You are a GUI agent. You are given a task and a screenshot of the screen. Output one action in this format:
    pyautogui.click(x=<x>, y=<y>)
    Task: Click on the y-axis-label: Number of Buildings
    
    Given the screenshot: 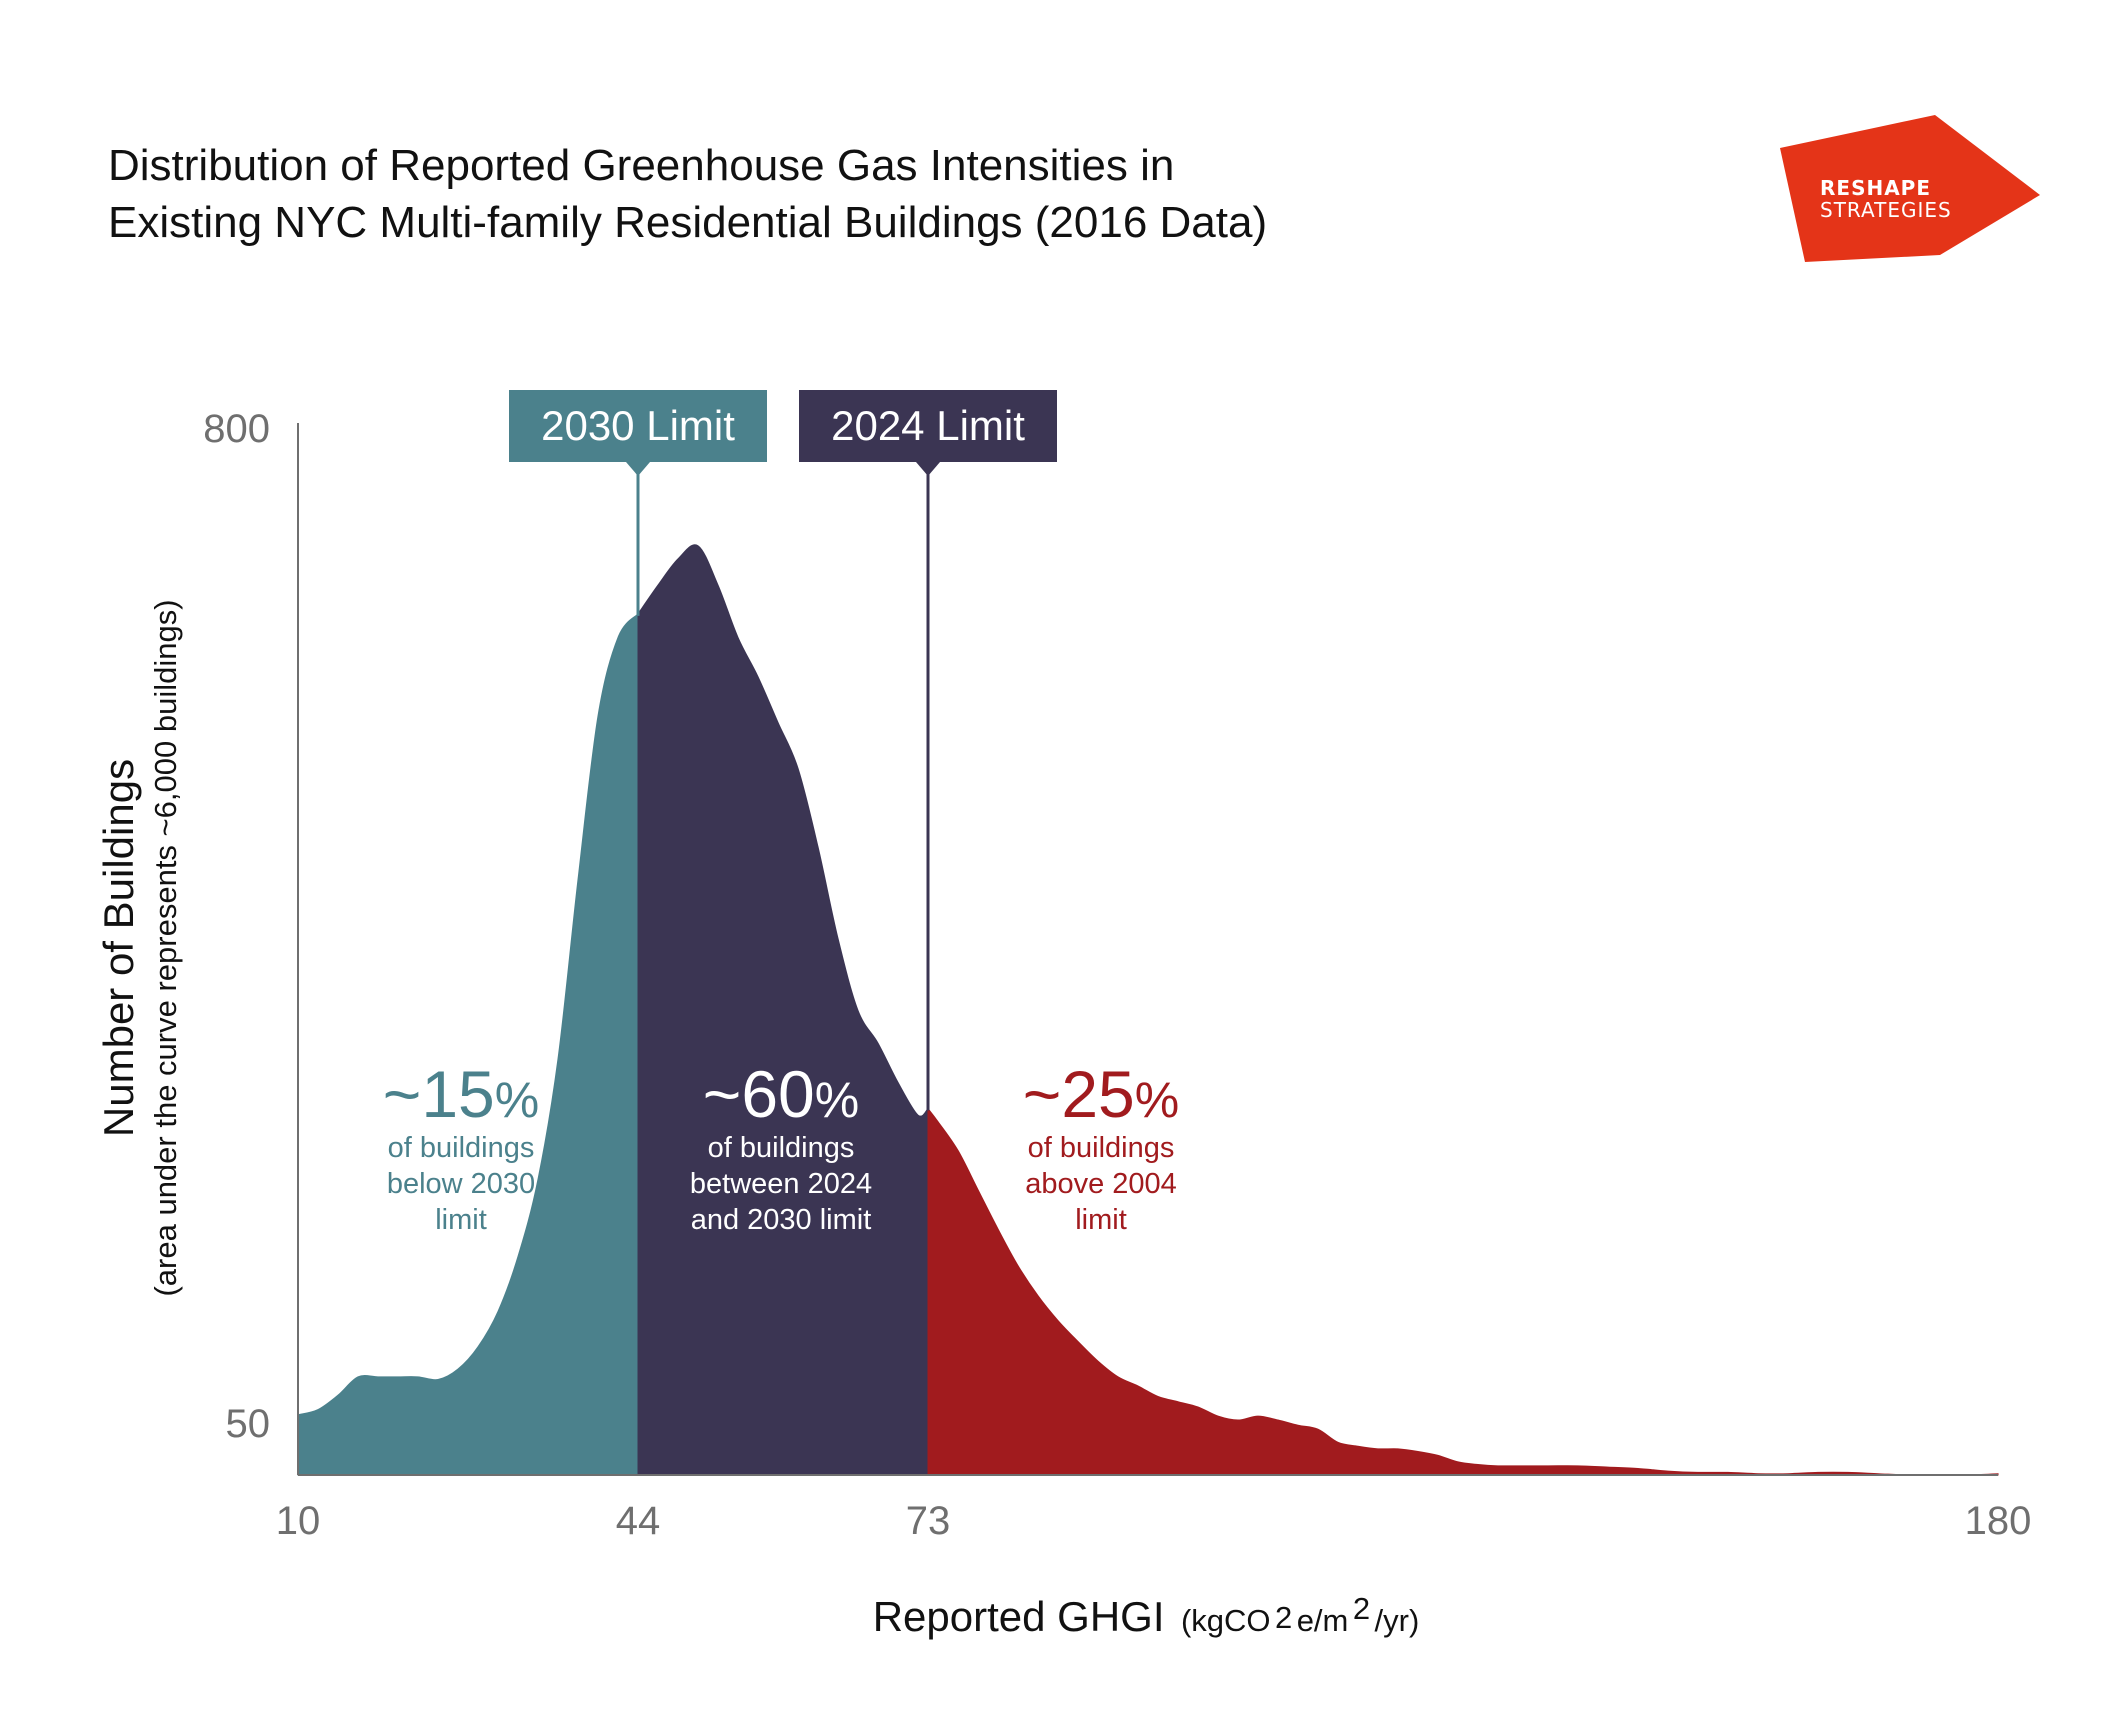 What is the action you would take?
    pyautogui.click(x=118, y=948)
    